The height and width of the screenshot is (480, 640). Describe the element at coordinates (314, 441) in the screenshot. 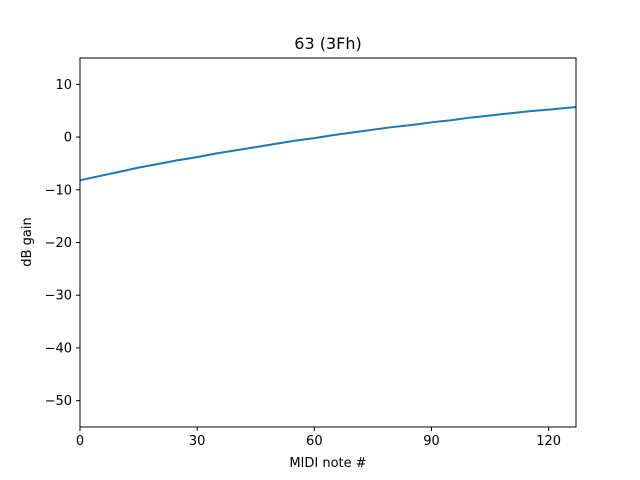

I see `x-tick-label: 60` at that location.